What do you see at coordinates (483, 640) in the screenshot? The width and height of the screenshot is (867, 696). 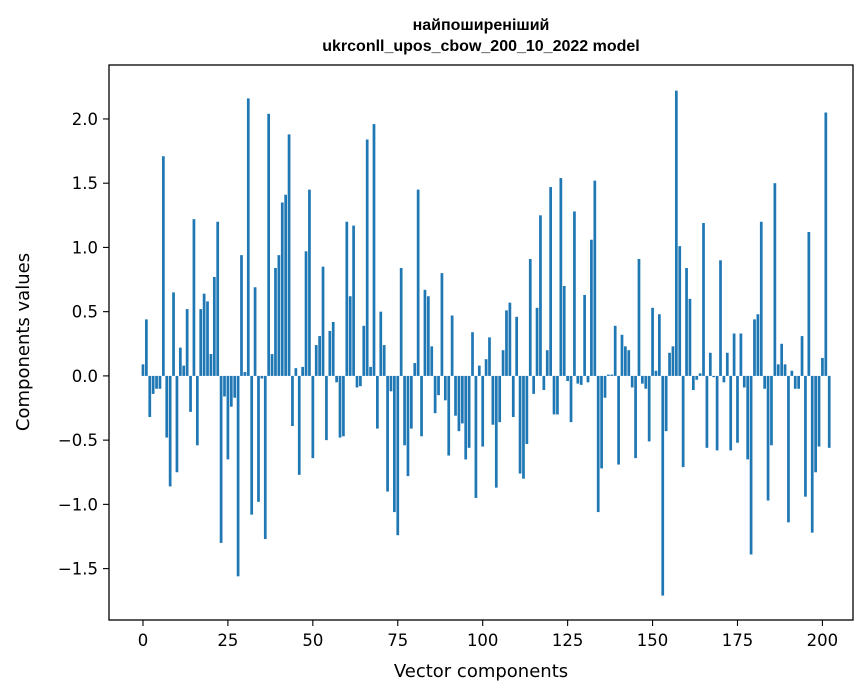 I see `x-tick-label: 100` at bounding box center [483, 640].